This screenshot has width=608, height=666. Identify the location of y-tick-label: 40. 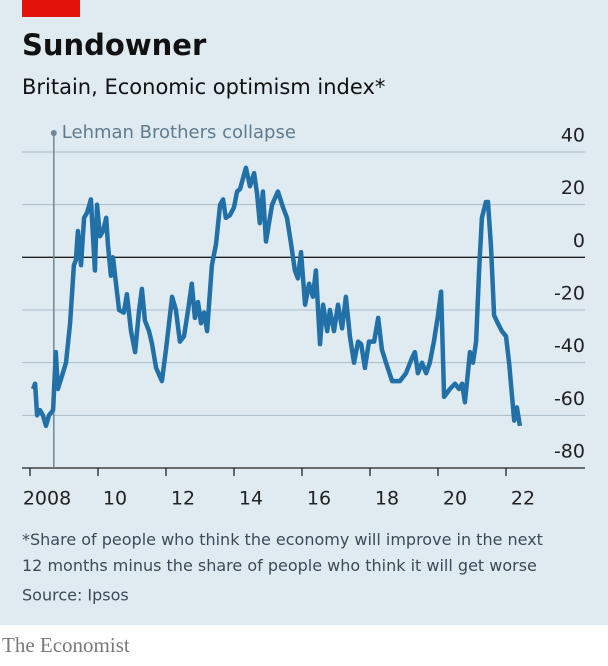
(573, 136).